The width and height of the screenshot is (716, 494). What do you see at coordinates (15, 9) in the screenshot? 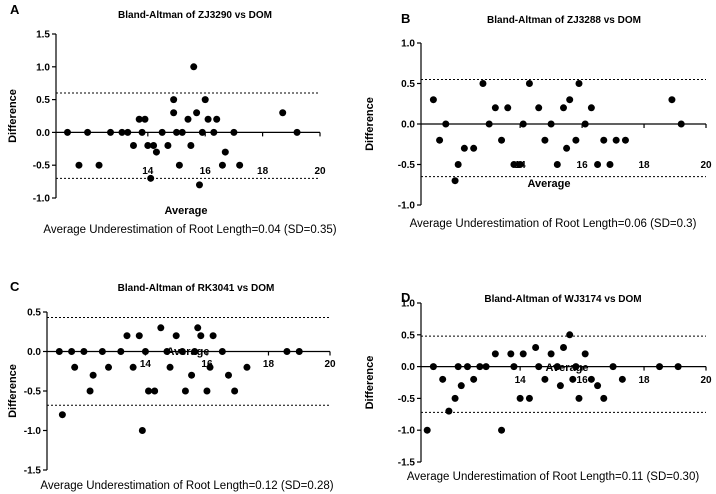
I see `panel-letter: A` at bounding box center [15, 9].